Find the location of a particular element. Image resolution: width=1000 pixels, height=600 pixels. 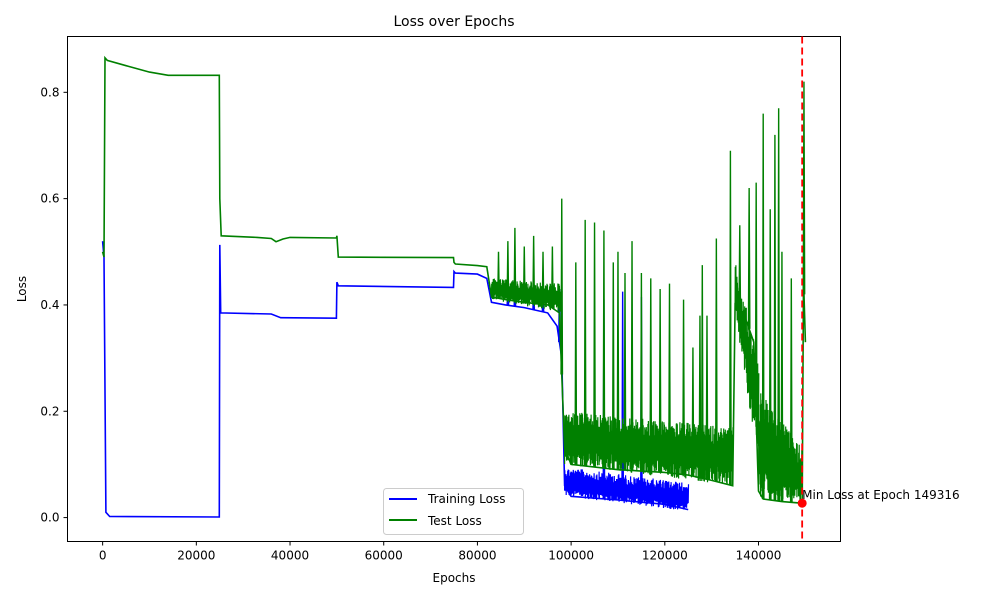

x-axis: 0 20000 40000 60000 80000 100000 120000 140000 is located at coordinates (440, 552).